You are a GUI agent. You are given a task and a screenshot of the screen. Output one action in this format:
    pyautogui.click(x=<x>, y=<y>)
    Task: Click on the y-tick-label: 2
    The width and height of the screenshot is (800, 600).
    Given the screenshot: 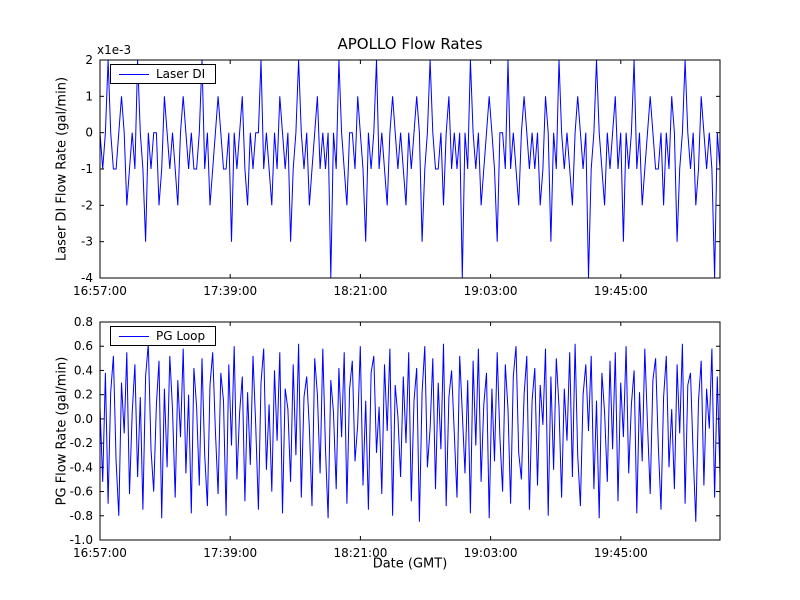 What is the action you would take?
    pyautogui.click(x=89, y=60)
    